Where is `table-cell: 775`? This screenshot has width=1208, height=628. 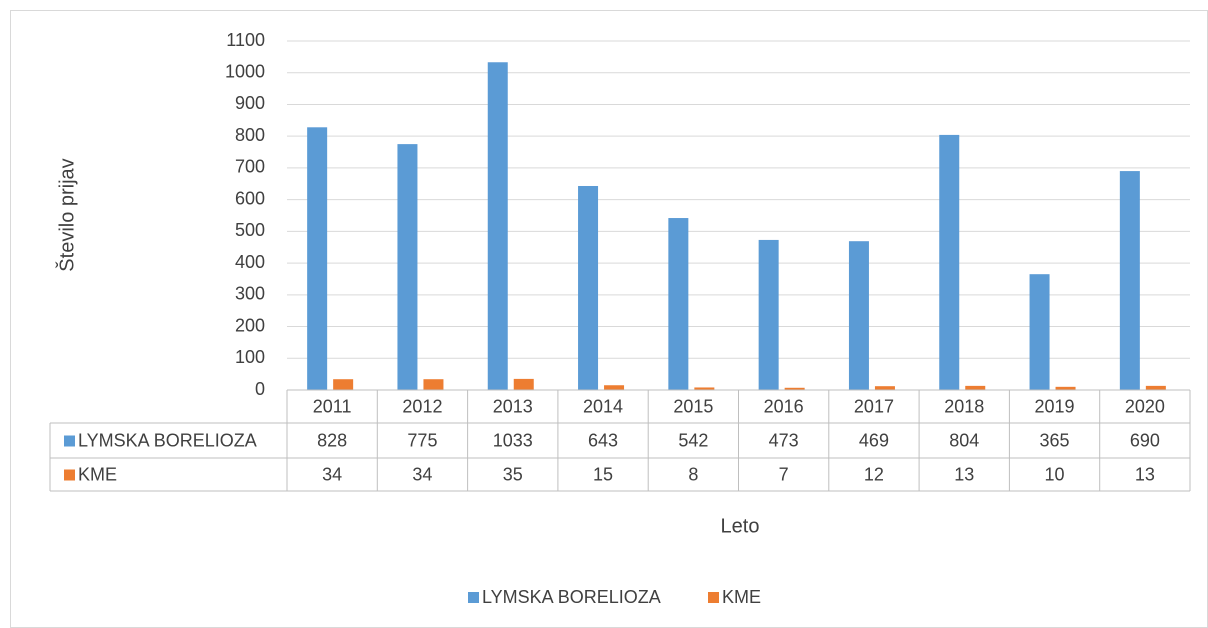 table-cell: 775 is located at coordinates (422, 440).